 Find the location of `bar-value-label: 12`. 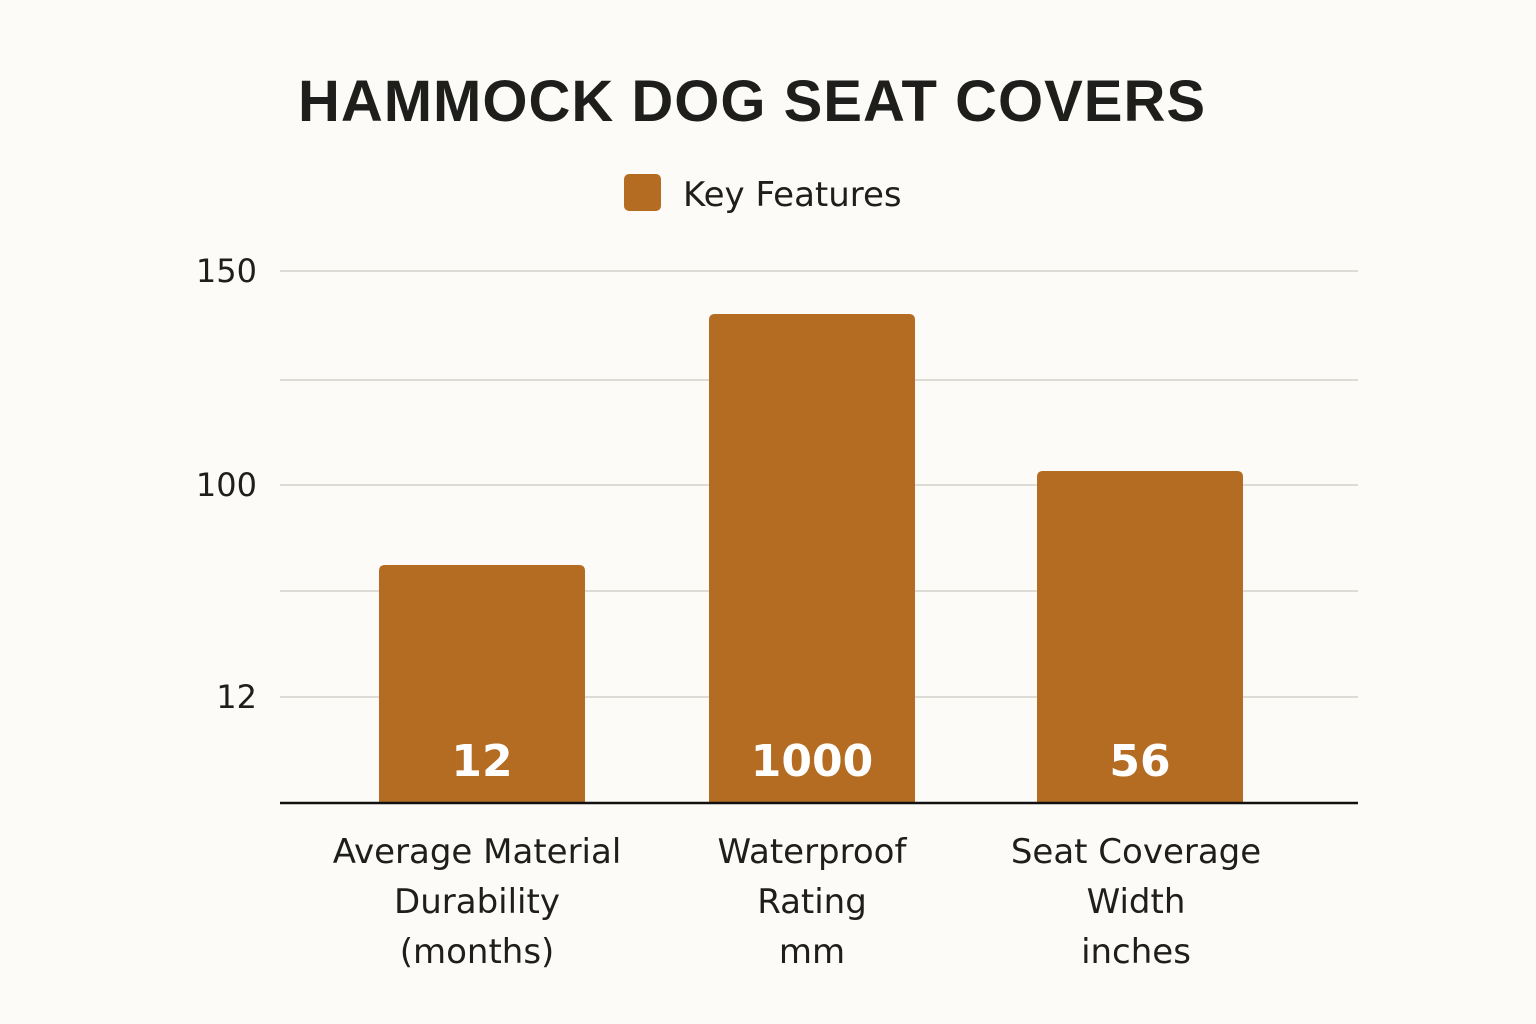

bar-value-label: 12 is located at coordinates (481, 761).